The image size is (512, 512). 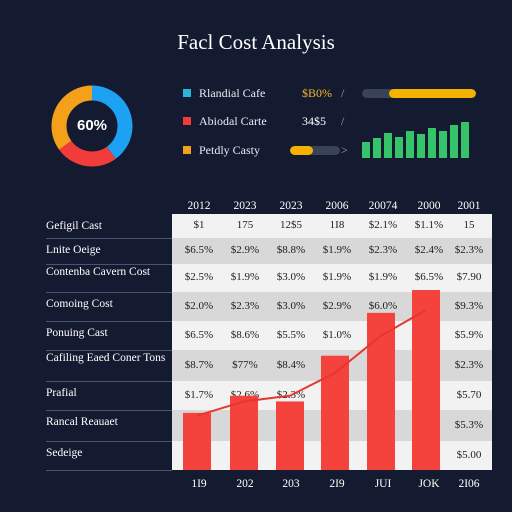 I want to click on table-cell: $6.0%, so click(x=383, y=305).